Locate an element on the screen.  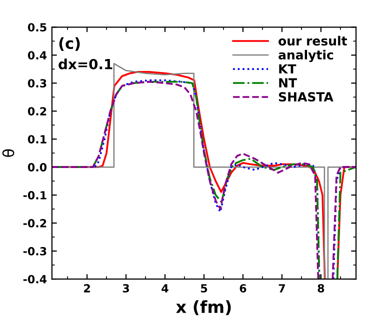
legend-label: our result is located at coordinates (312, 41).